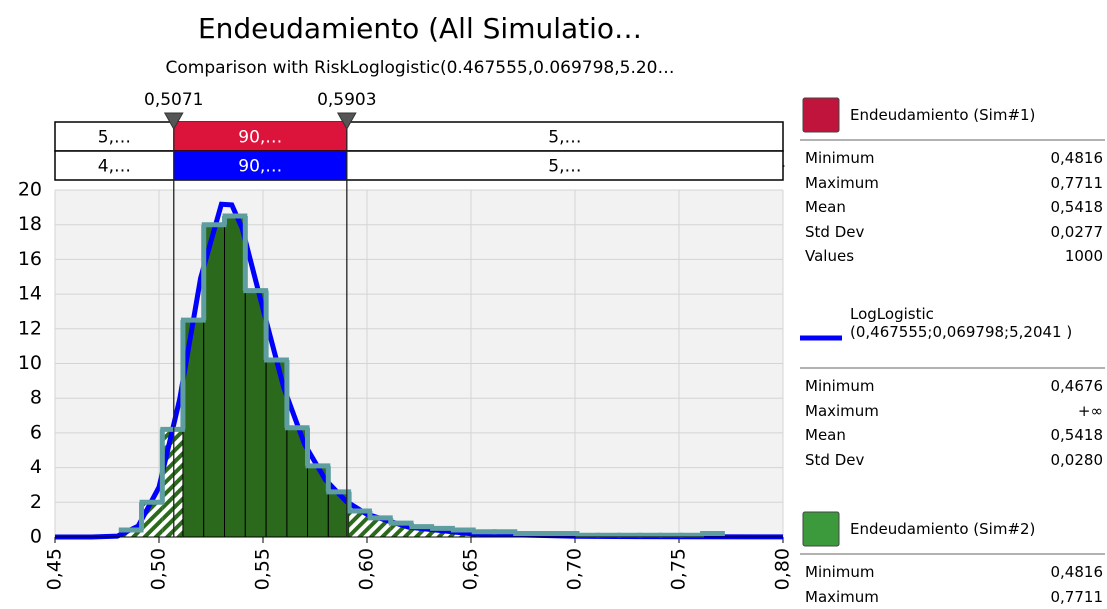 The width and height of the screenshot is (1107, 609). I want to click on delimiter-value: 0,5903, so click(346, 100).